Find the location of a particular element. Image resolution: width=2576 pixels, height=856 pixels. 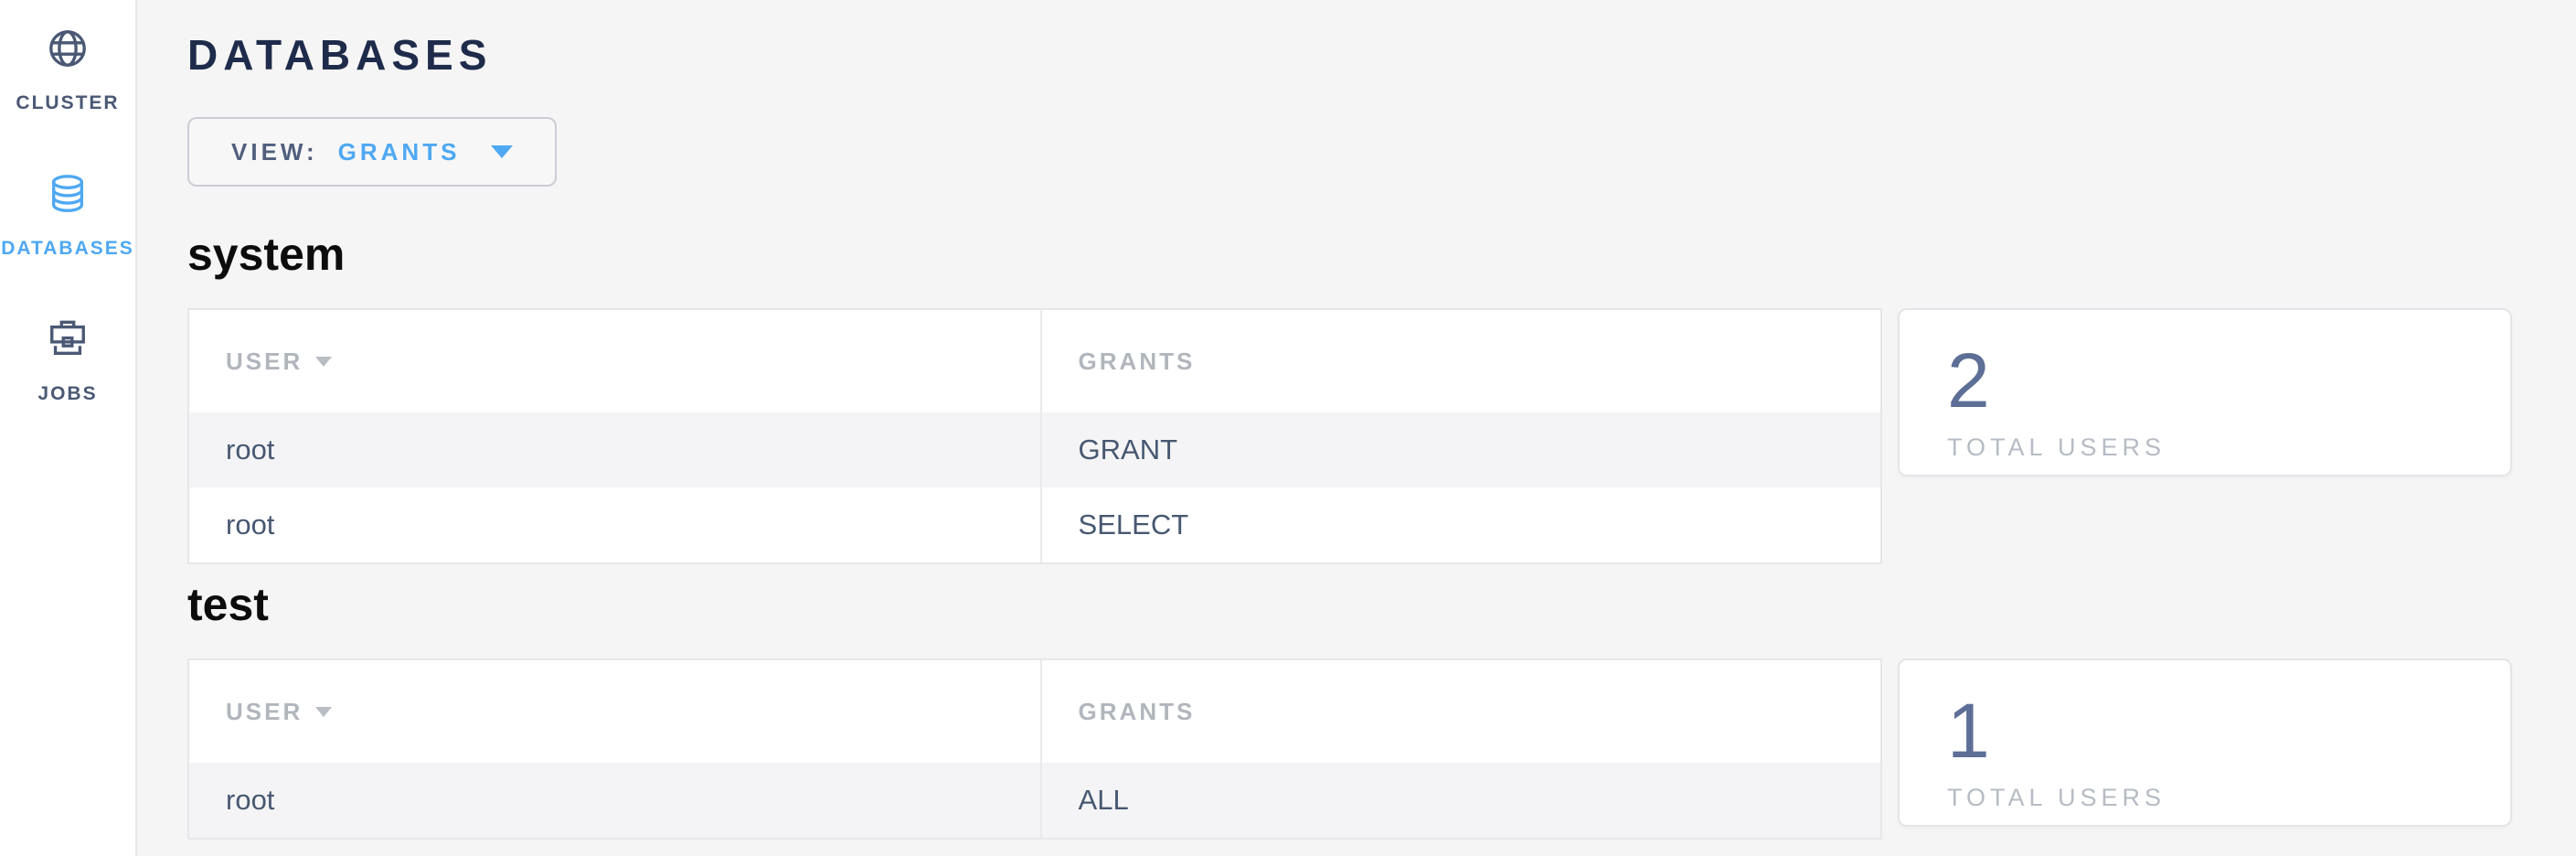

grants-table: USER GRANTS root ALL is located at coordinates (1034, 749).